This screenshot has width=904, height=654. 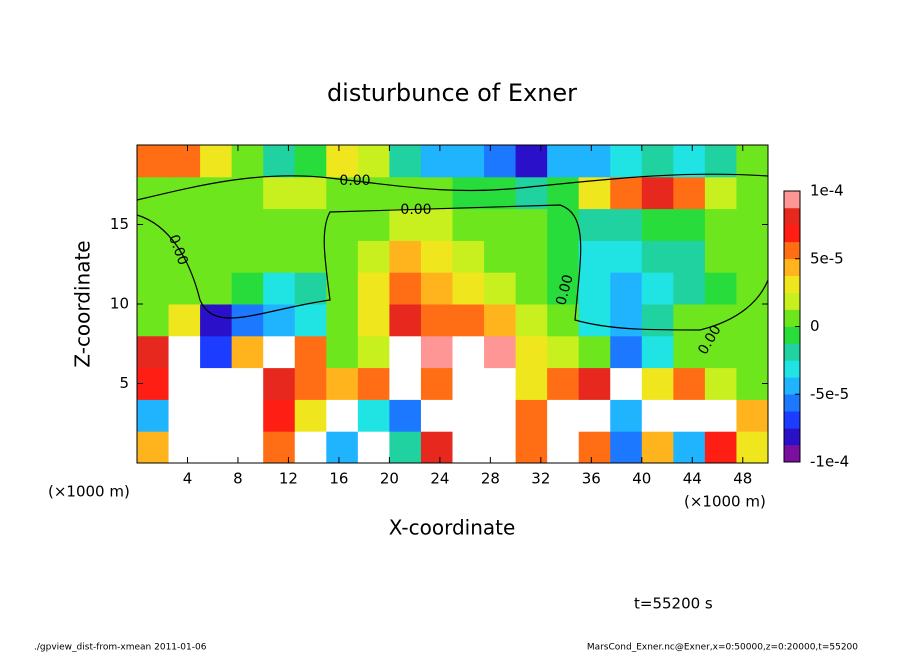 What do you see at coordinates (120, 648) in the screenshot?
I see `footer-left: ./gpview_dist-from-xmean 2011-01-06` at bounding box center [120, 648].